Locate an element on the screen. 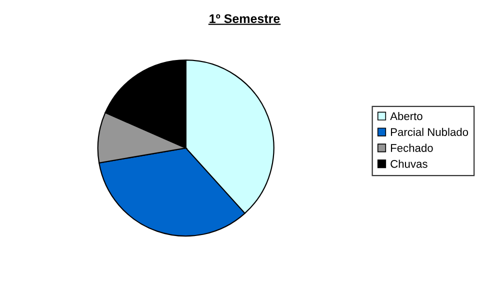  chart-title: 1º Semestre is located at coordinates (245, 19).